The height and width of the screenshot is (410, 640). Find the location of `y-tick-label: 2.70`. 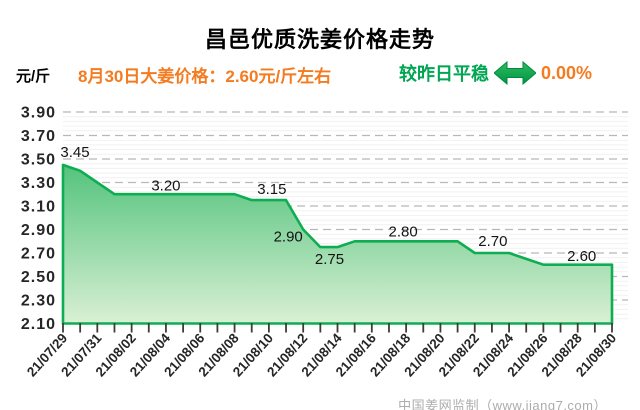

y-tick-label: 2.70 is located at coordinates (38, 254).